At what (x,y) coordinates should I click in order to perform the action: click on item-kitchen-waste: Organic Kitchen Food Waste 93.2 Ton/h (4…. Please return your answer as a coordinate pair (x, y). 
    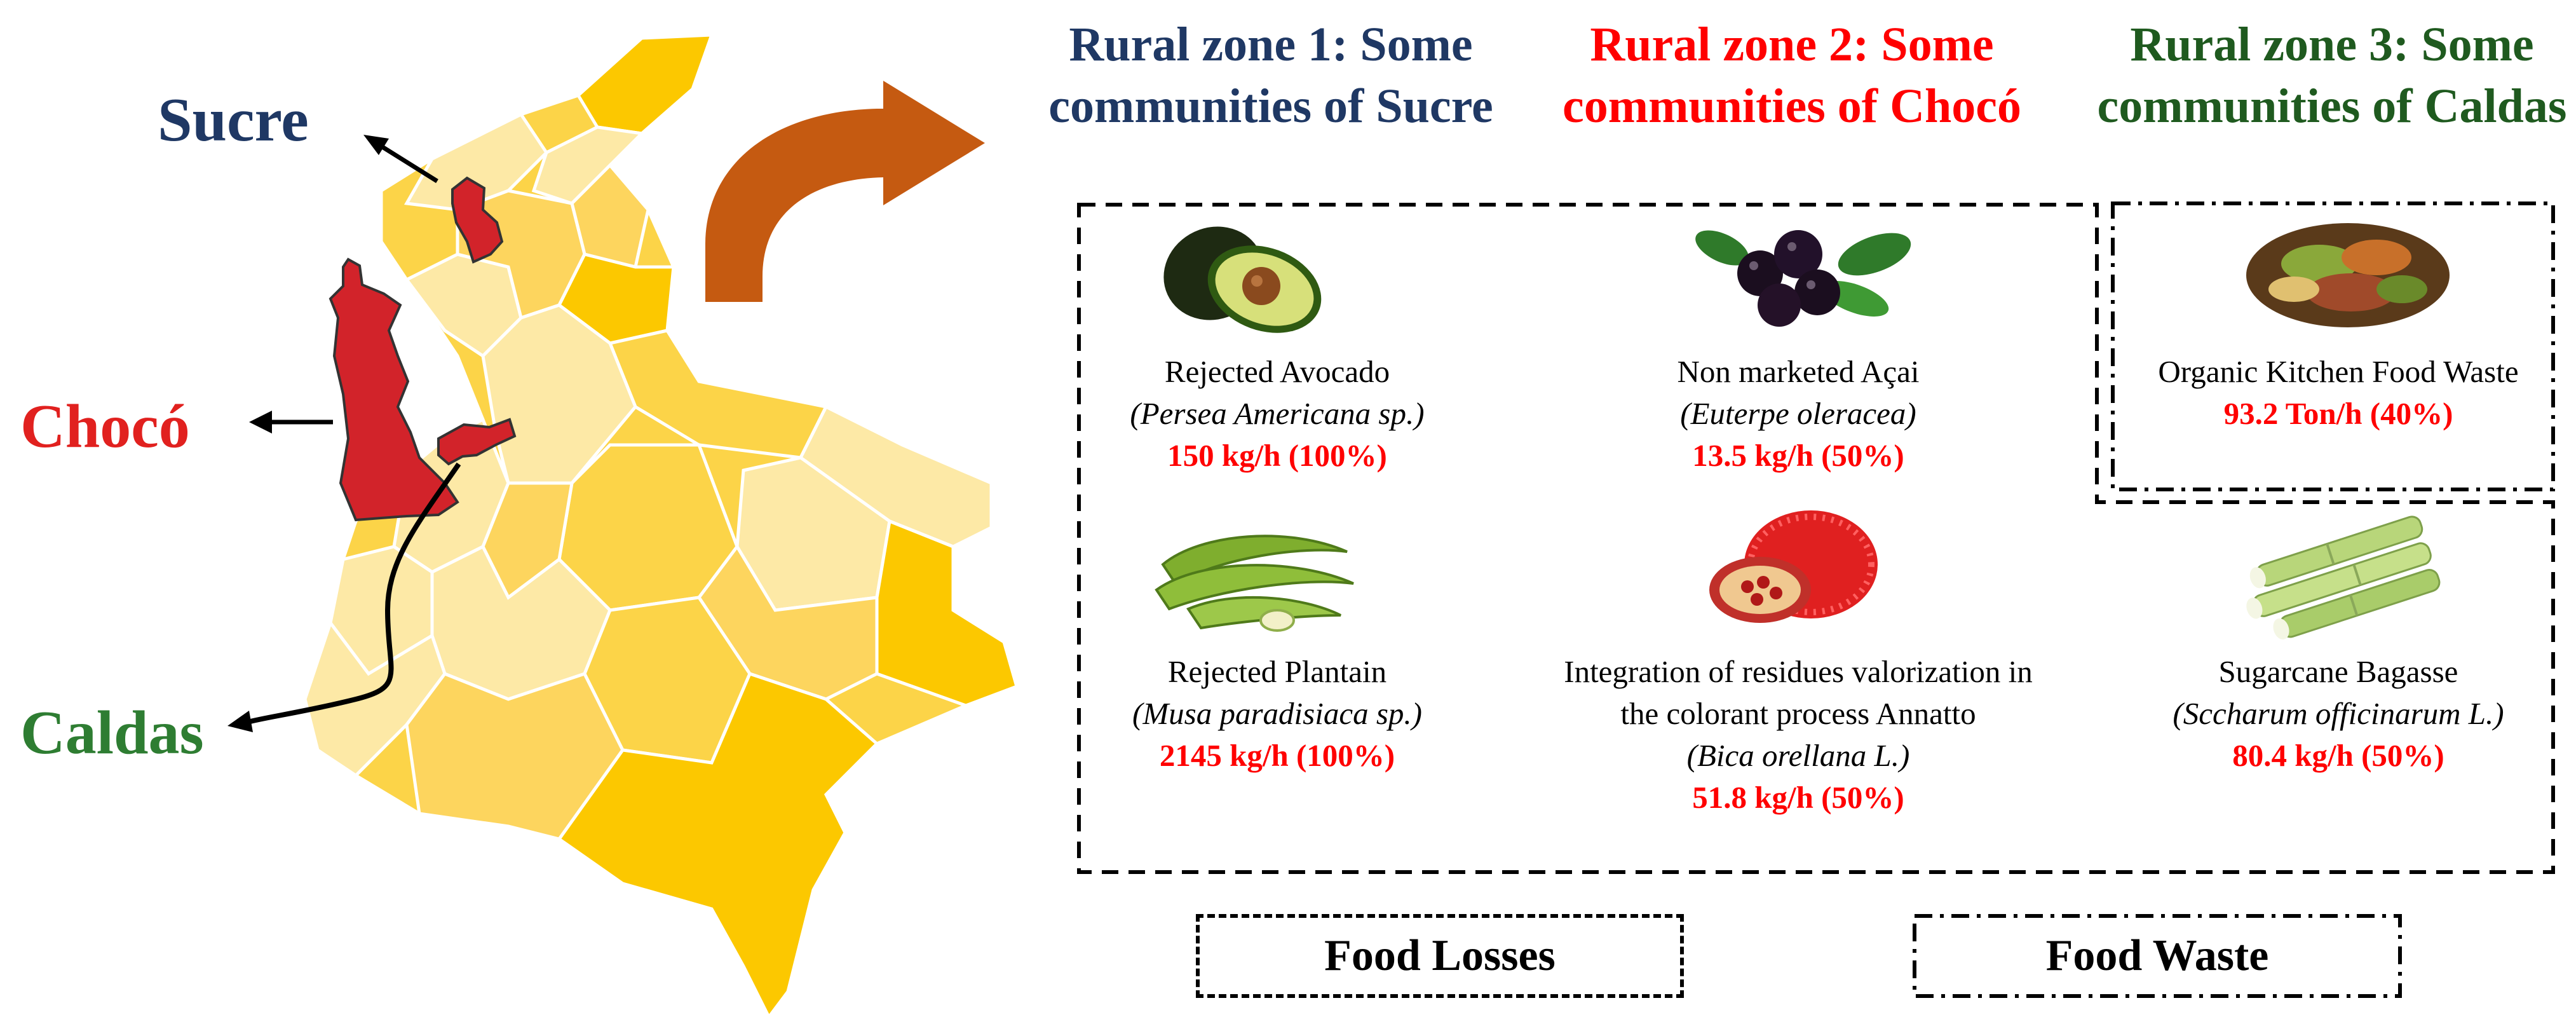
    Looking at the image, I should click on (2338, 393).